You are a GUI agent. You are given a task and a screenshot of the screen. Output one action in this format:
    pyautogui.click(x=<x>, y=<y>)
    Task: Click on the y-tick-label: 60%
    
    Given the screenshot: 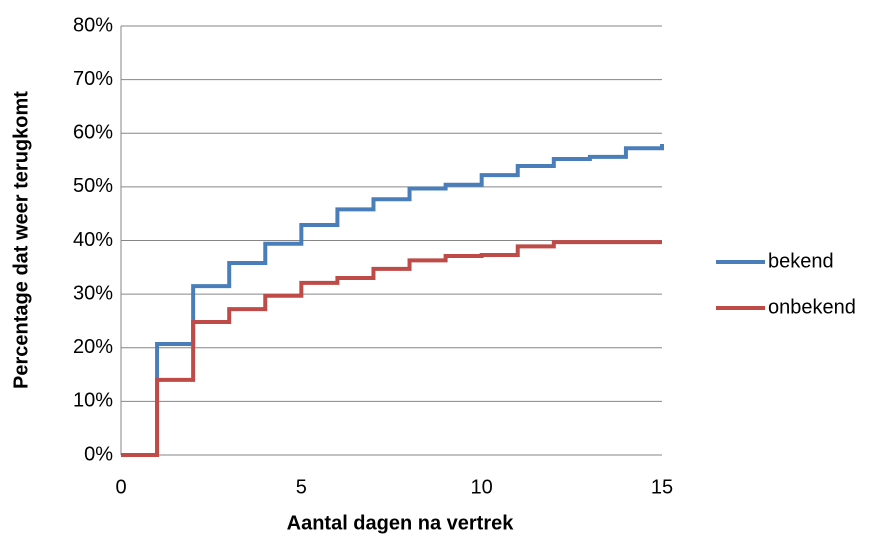 What is the action you would take?
    pyautogui.click(x=93, y=133)
    